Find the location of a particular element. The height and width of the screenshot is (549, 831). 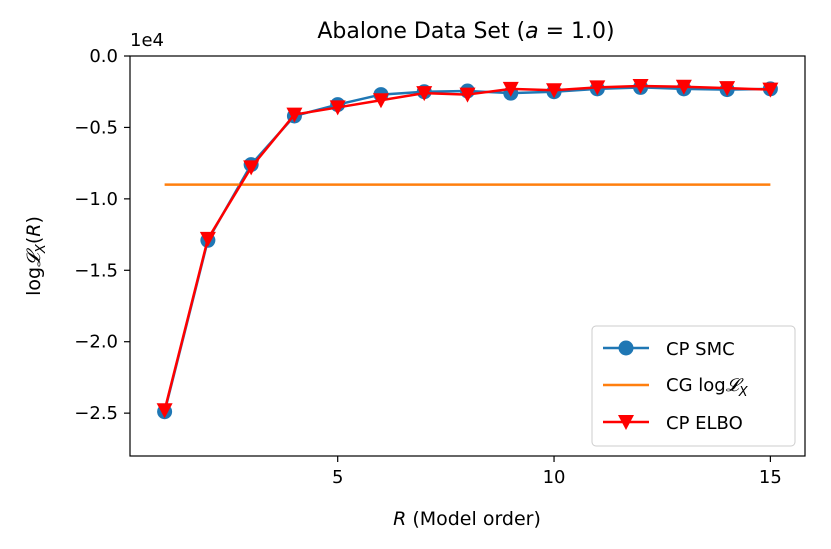

y-tick-label: −2.0 is located at coordinates (96, 342).